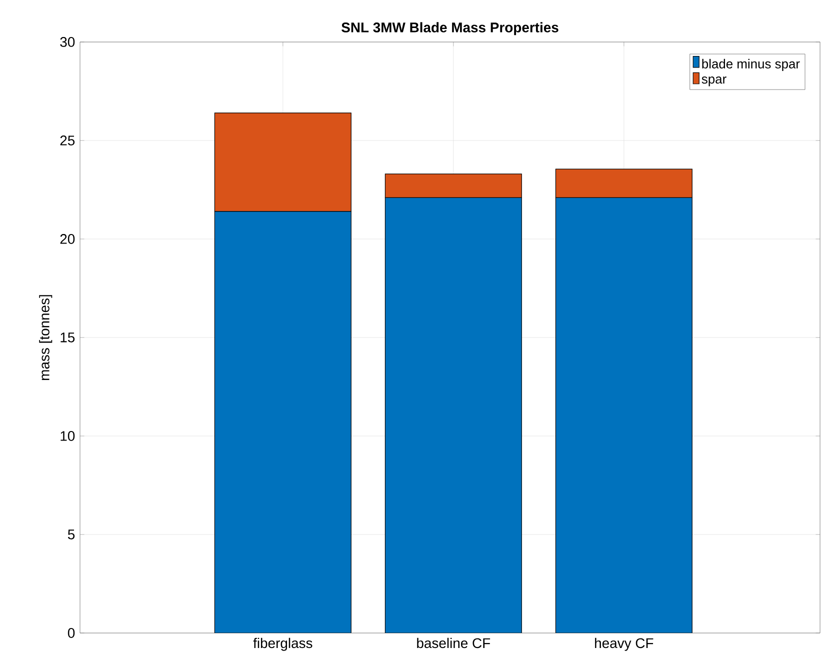 This screenshot has height=672, width=821. Describe the element at coordinates (67, 141) in the screenshot. I see `y-tick-label: 25` at that location.